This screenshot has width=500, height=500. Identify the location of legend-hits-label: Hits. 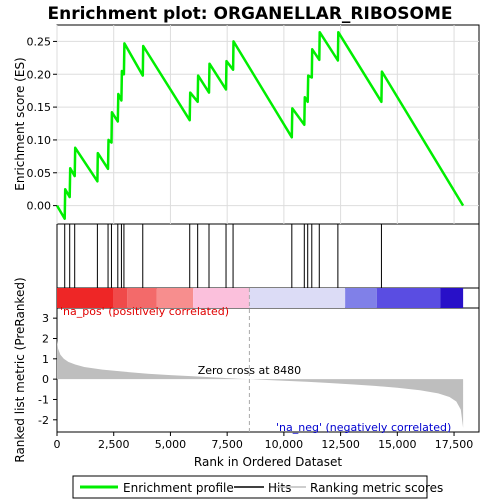
(279, 488).